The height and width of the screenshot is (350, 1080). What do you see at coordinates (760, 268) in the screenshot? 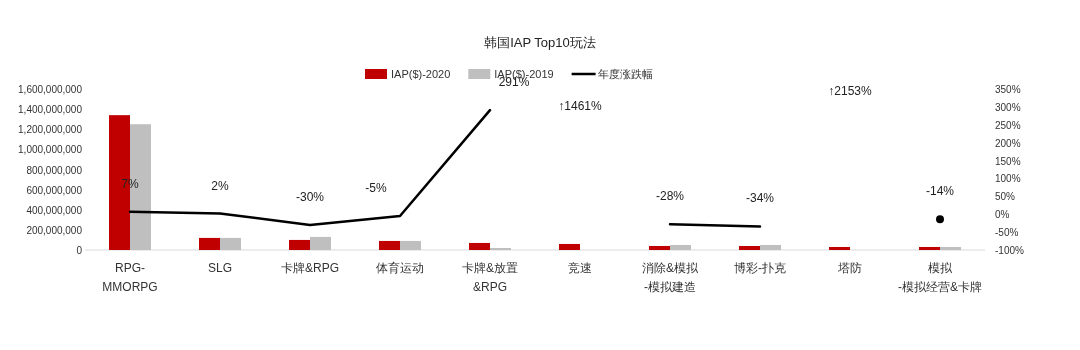
I see `x-tick-label: 博彩-扑克` at bounding box center [760, 268].